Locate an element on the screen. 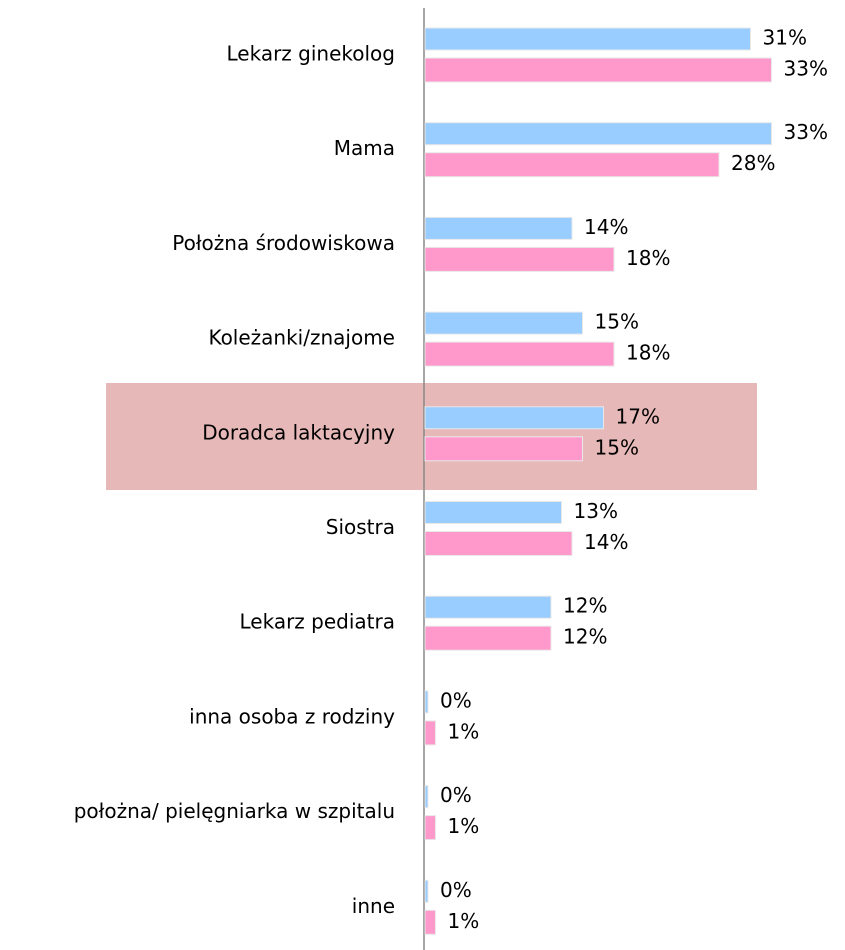  value-label: 17% is located at coordinates (638, 416).